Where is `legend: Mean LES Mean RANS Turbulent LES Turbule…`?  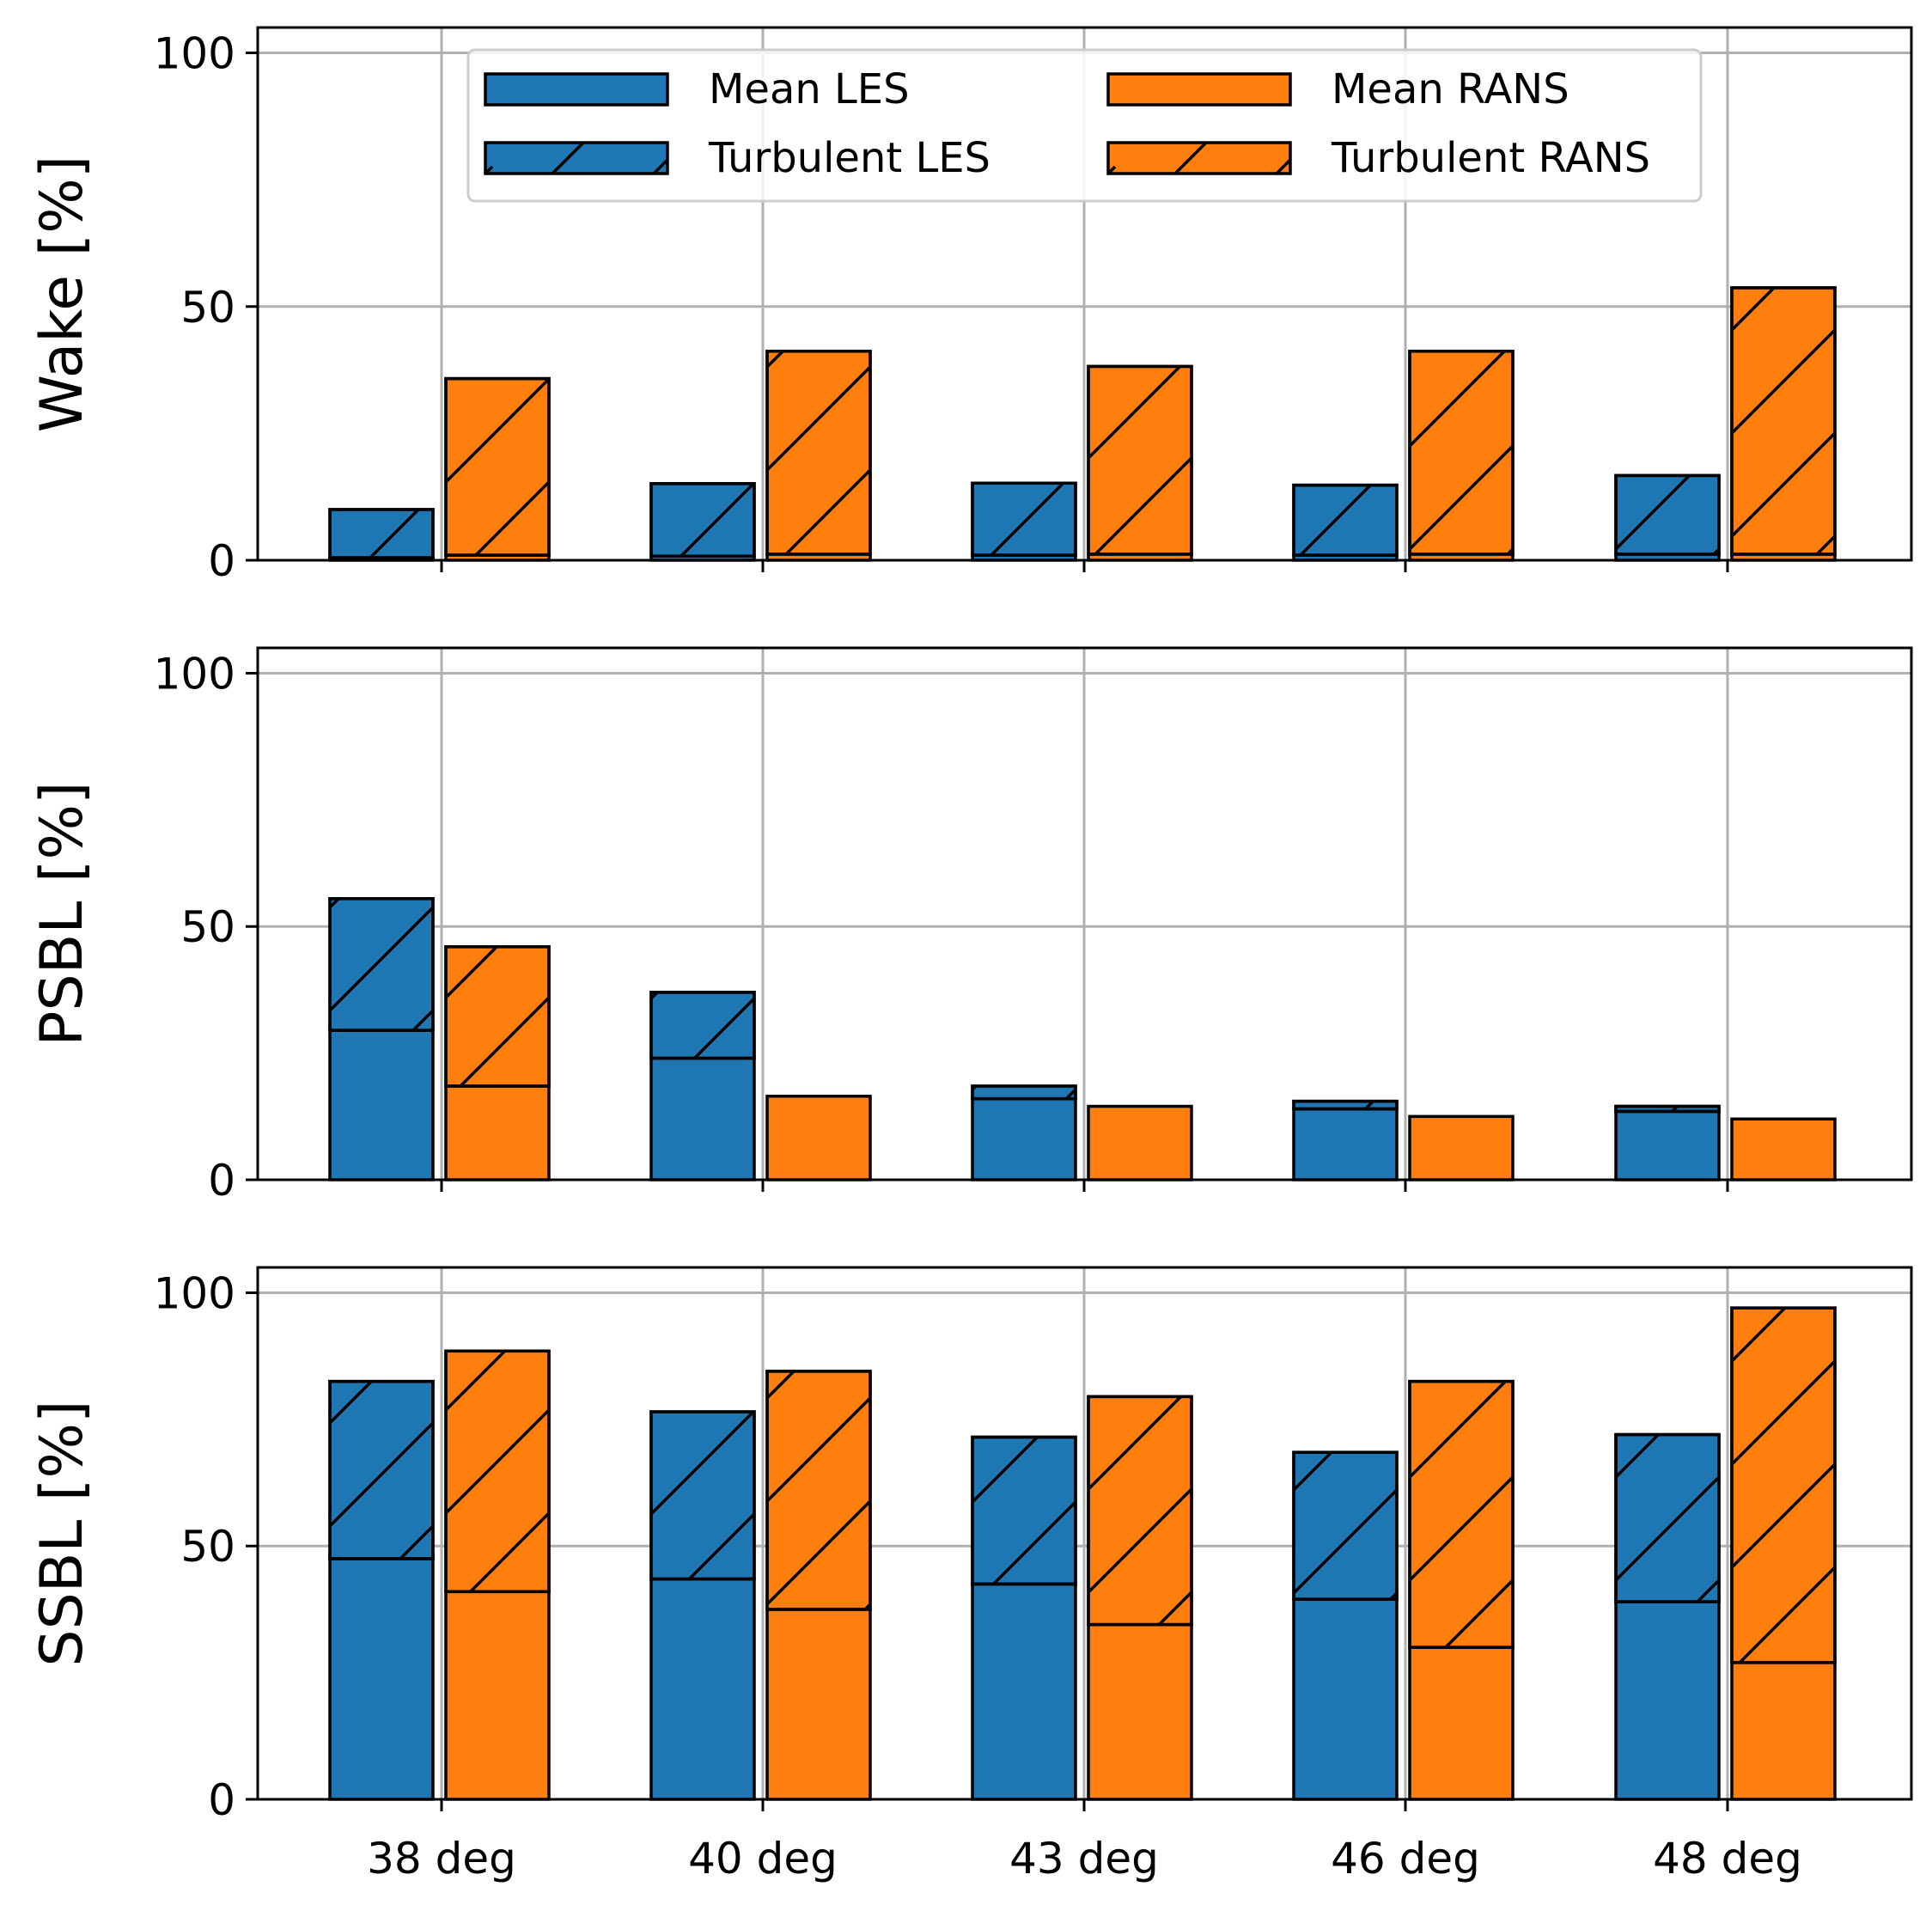
legend: Mean LES Mean RANS Turbulent LES Turbule… is located at coordinates (1084, 126).